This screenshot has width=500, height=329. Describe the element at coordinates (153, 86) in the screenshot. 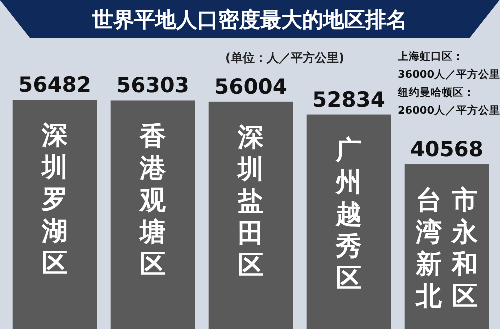

I see `data-label: 56303` at that location.